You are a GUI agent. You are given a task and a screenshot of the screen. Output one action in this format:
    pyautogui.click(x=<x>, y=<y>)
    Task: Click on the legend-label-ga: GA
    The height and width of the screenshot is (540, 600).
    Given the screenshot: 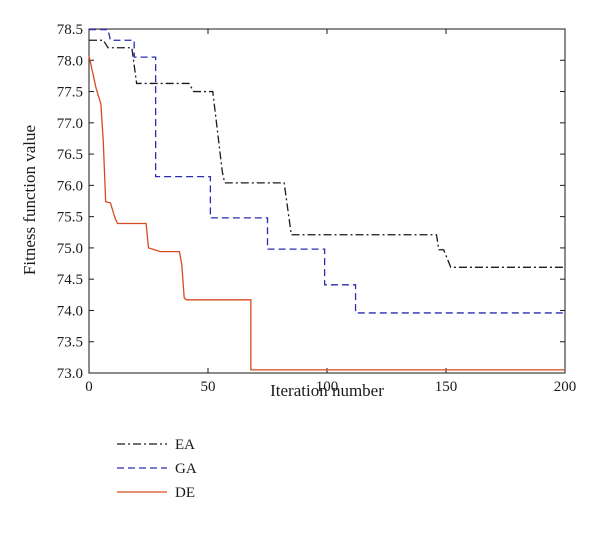 What is the action you would take?
    pyautogui.click(x=186, y=469)
    